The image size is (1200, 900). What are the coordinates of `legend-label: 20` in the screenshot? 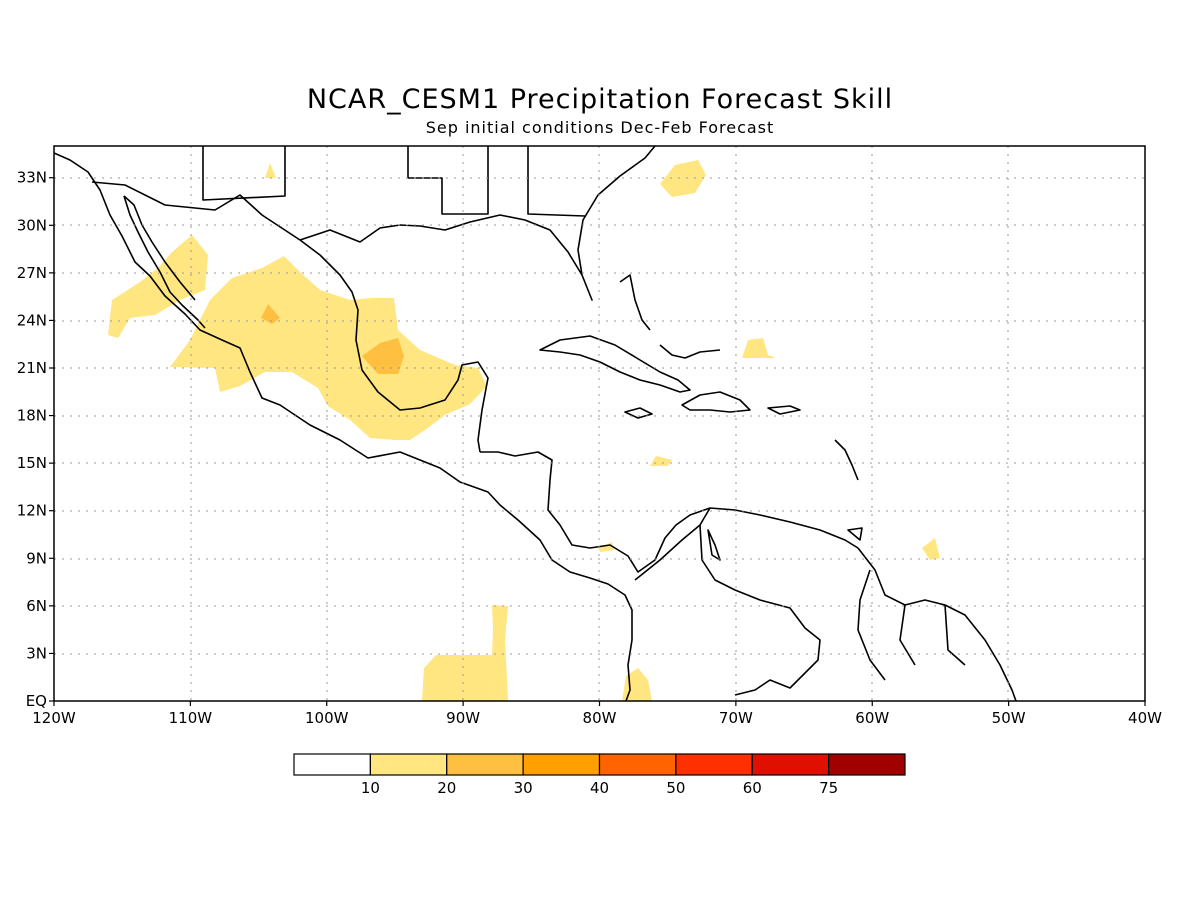 It's located at (446, 788).